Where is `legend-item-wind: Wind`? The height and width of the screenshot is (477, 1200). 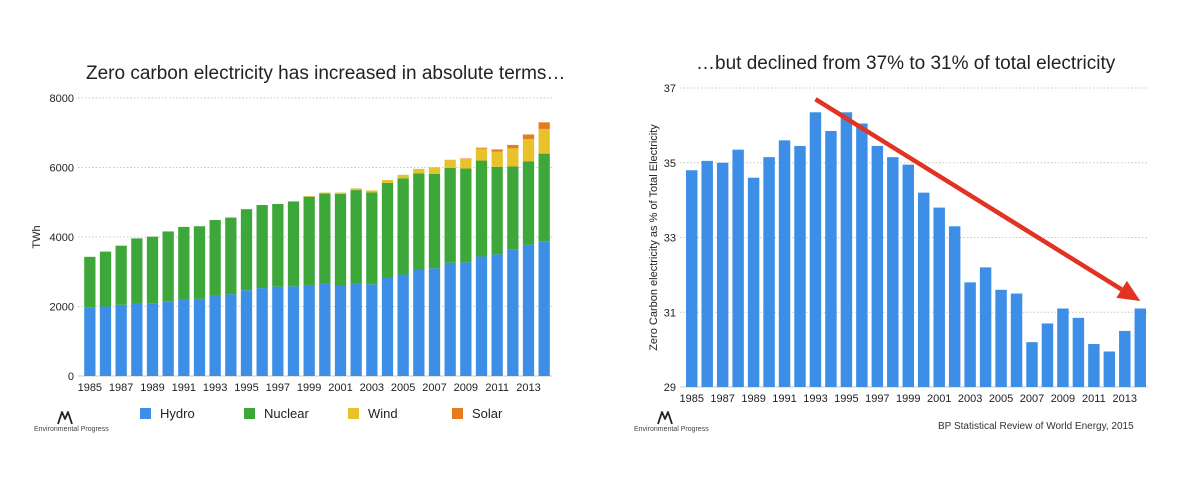 legend-item-wind: Wind is located at coordinates (400, 413).